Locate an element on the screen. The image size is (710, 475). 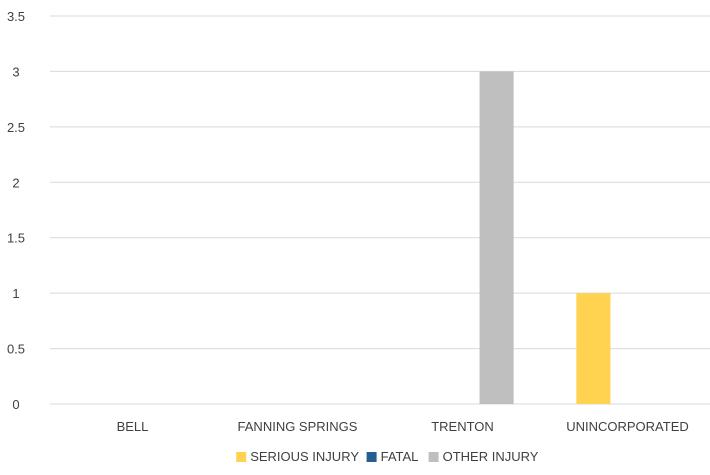
bar-other-injury-trenton is located at coordinates (496, 237).